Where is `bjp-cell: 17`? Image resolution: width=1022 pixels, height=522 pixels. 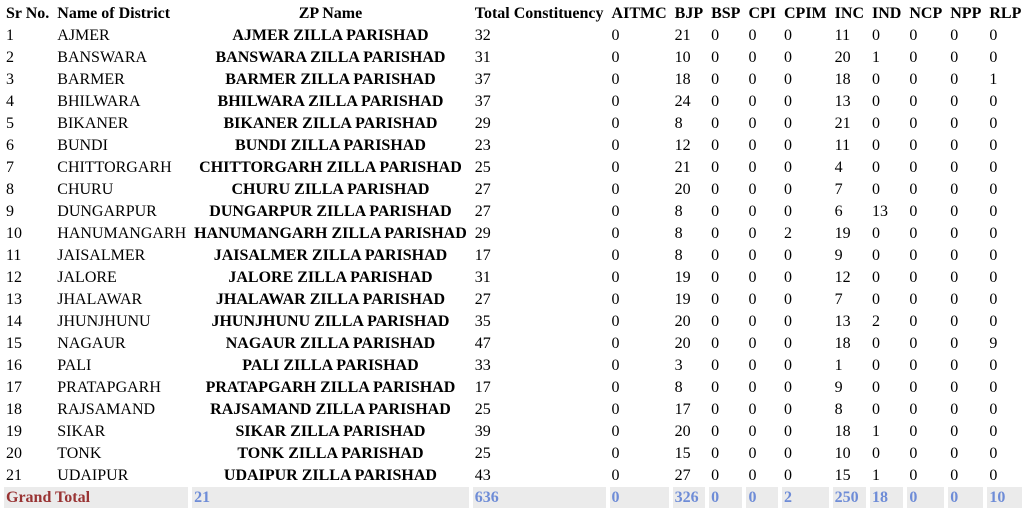
bjp-cell: 17 is located at coordinates (682, 409).